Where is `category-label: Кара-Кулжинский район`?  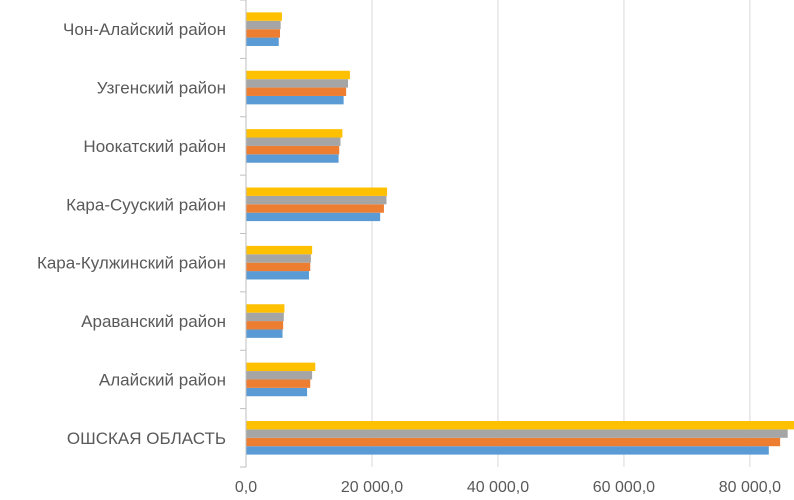
category-label: Кара-Кулжинский район is located at coordinates (131, 263).